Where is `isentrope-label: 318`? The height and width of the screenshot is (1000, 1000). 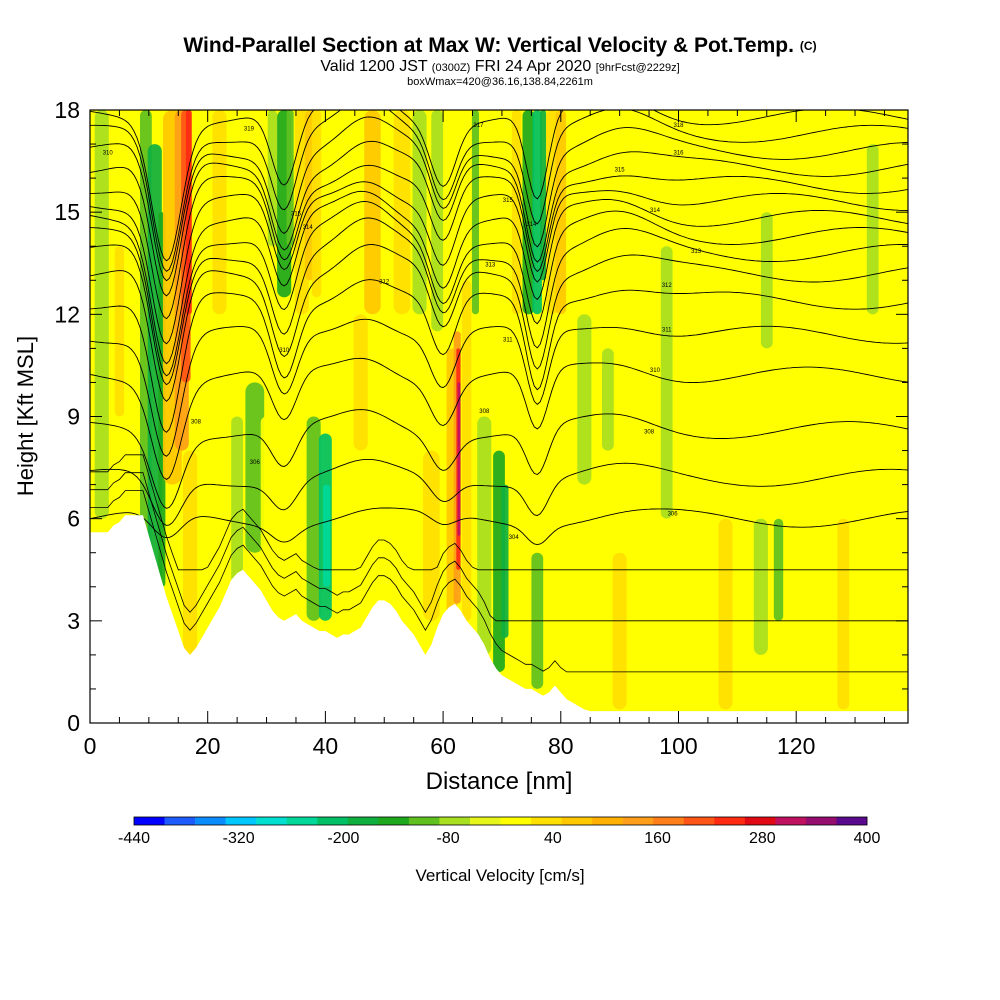
isentrope-label: 318 is located at coordinates (678, 126).